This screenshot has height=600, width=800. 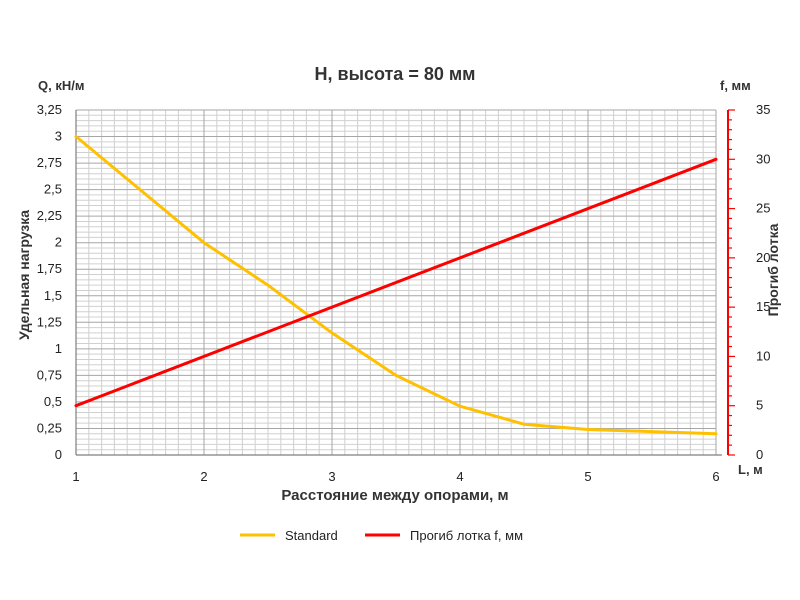 What do you see at coordinates (311, 535) in the screenshot?
I see `legend-label-standard: Standard` at bounding box center [311, 535].